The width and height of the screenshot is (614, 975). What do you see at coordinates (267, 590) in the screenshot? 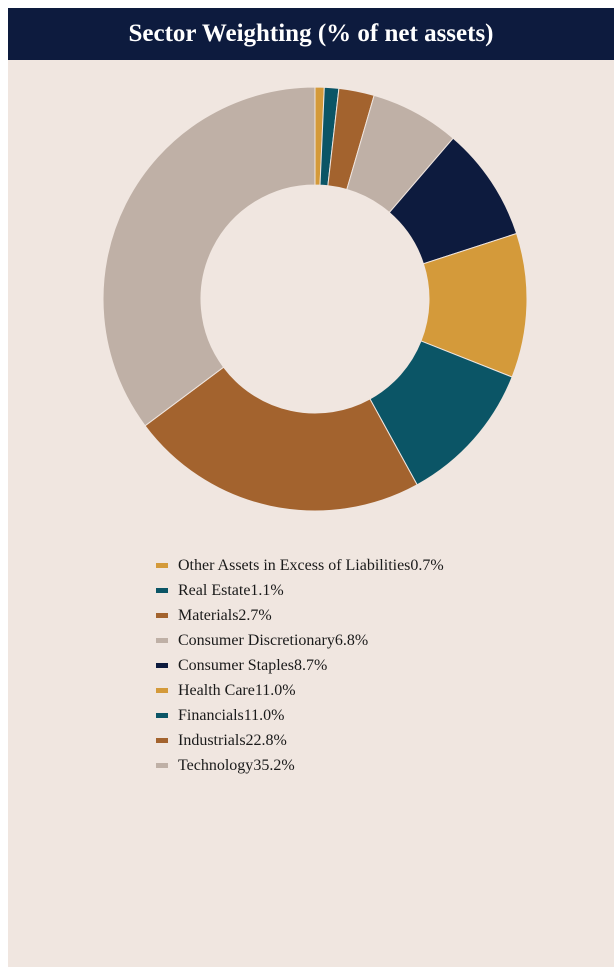
I see `legend-value: 1.1%` at bounding box center [267, 590].